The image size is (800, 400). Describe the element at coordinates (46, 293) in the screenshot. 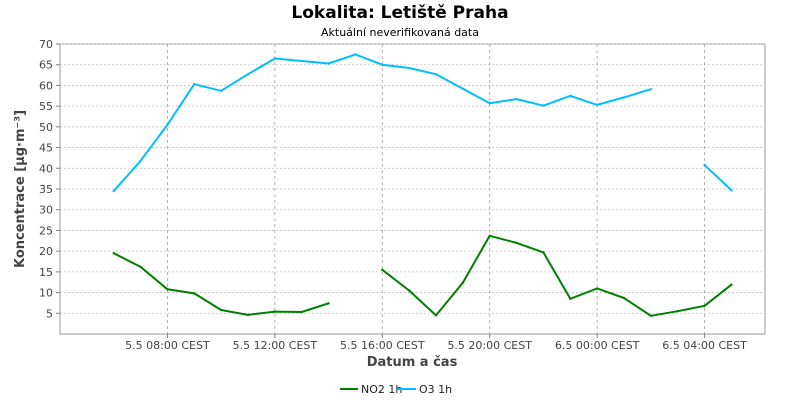

I see `y-tick-label: 10` at that location.